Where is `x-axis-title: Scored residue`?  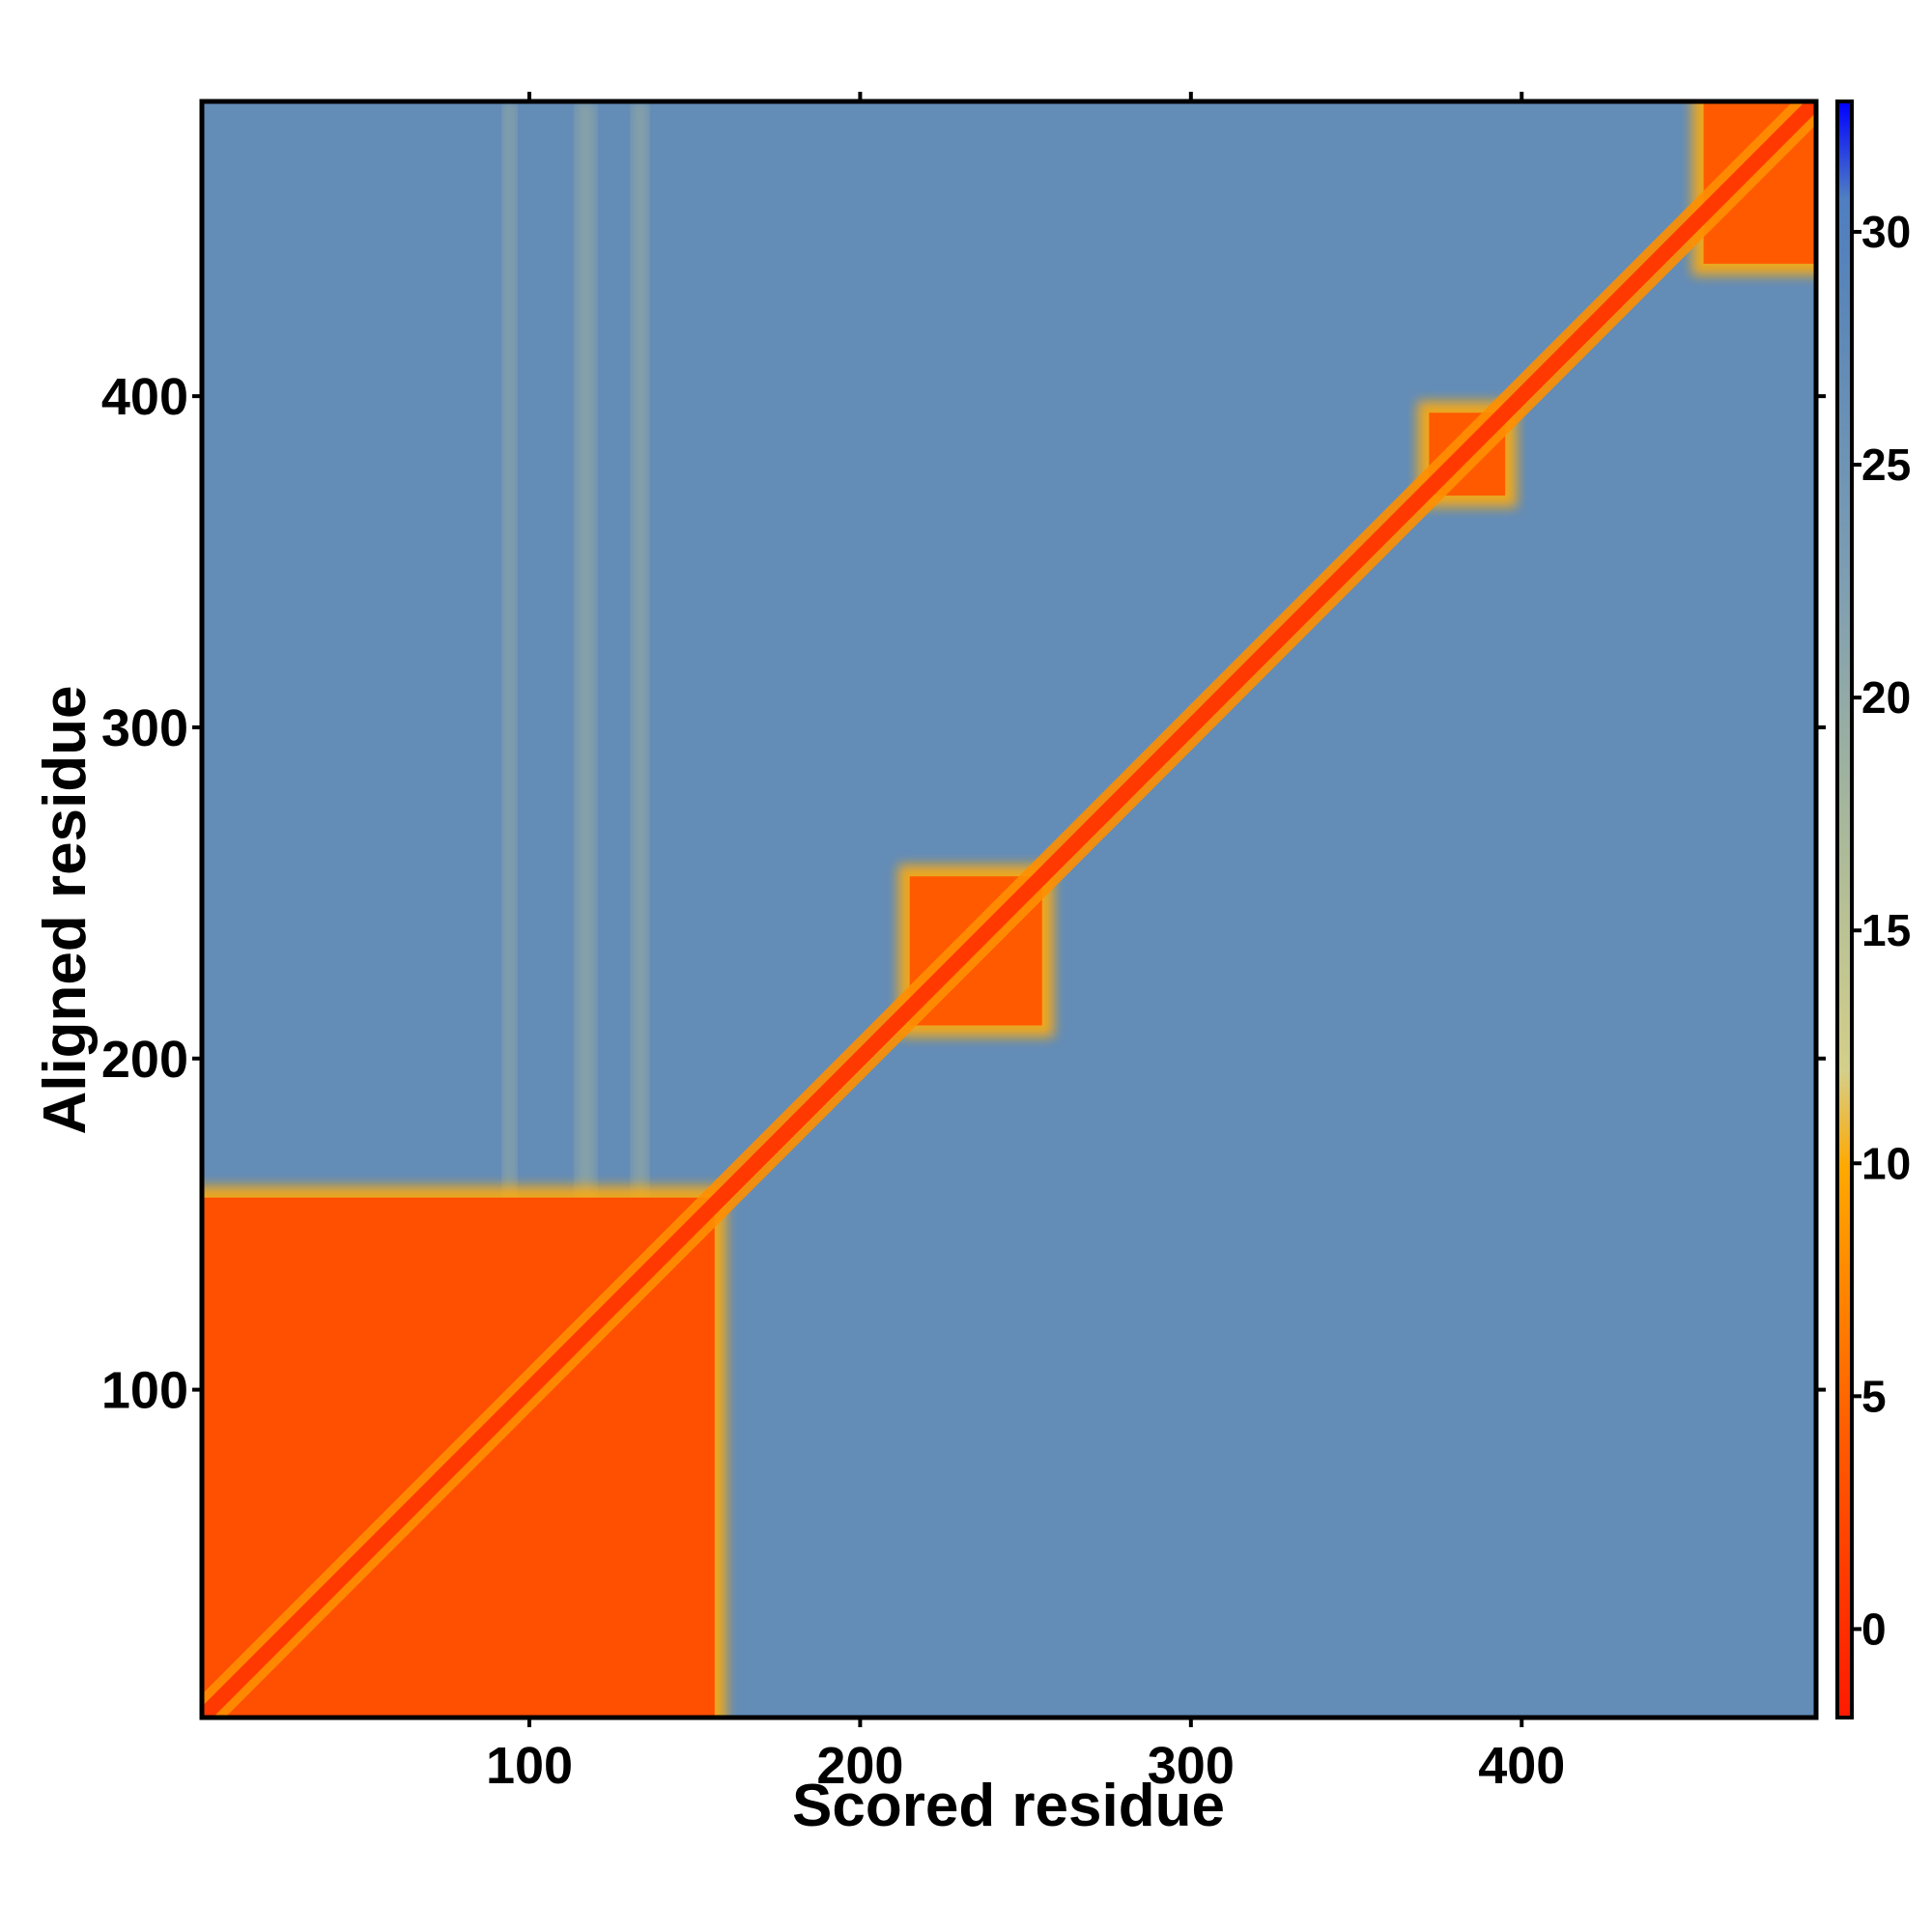 x-axis-title: Scored residue is located at coordinates (1008, 1806).